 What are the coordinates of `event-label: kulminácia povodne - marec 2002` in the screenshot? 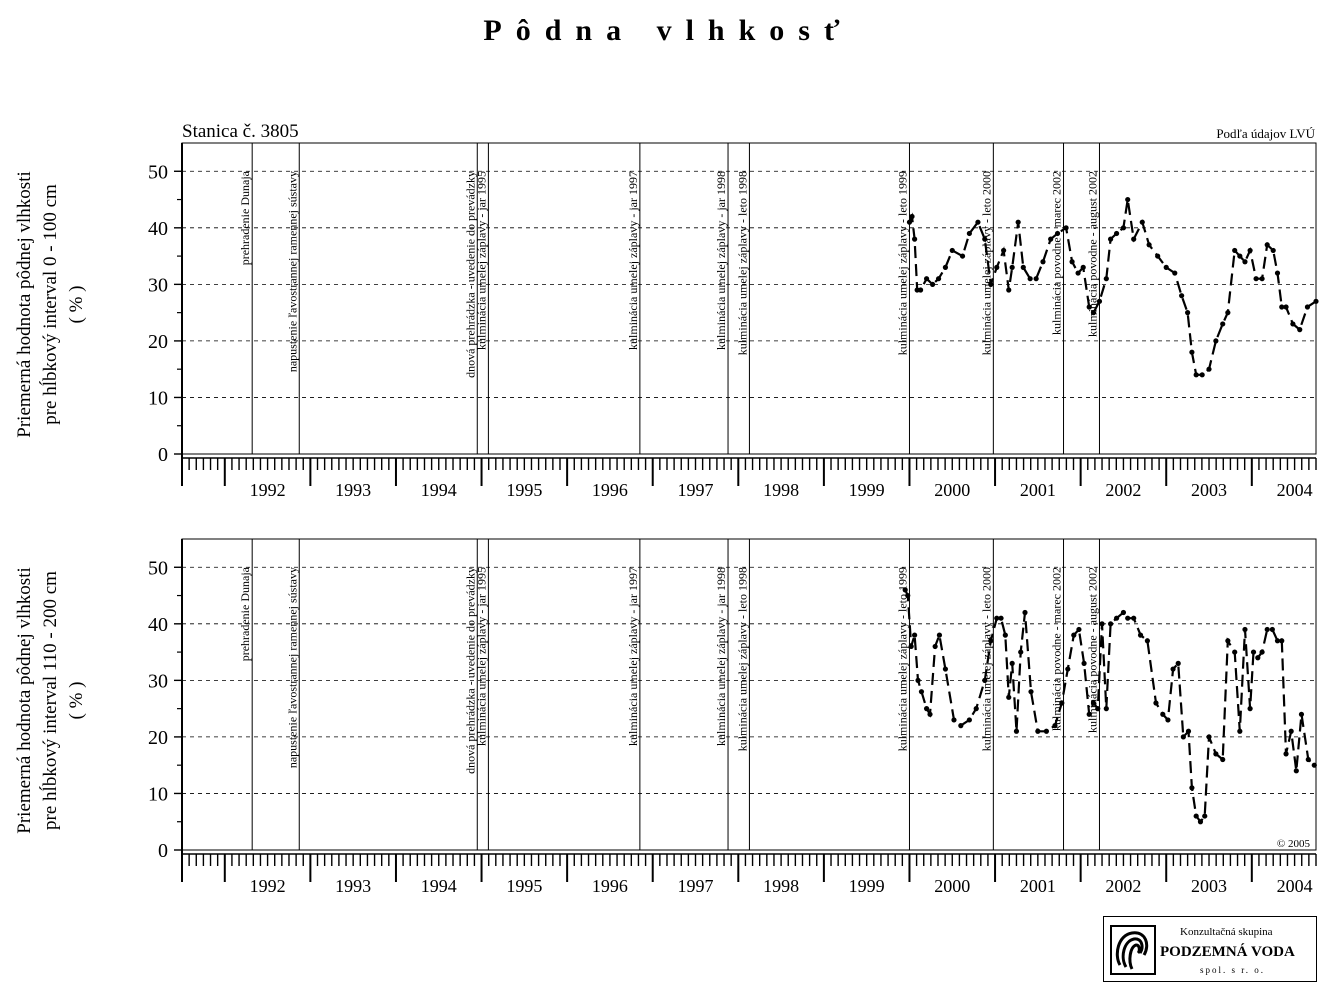 It's located at (1057, 649).